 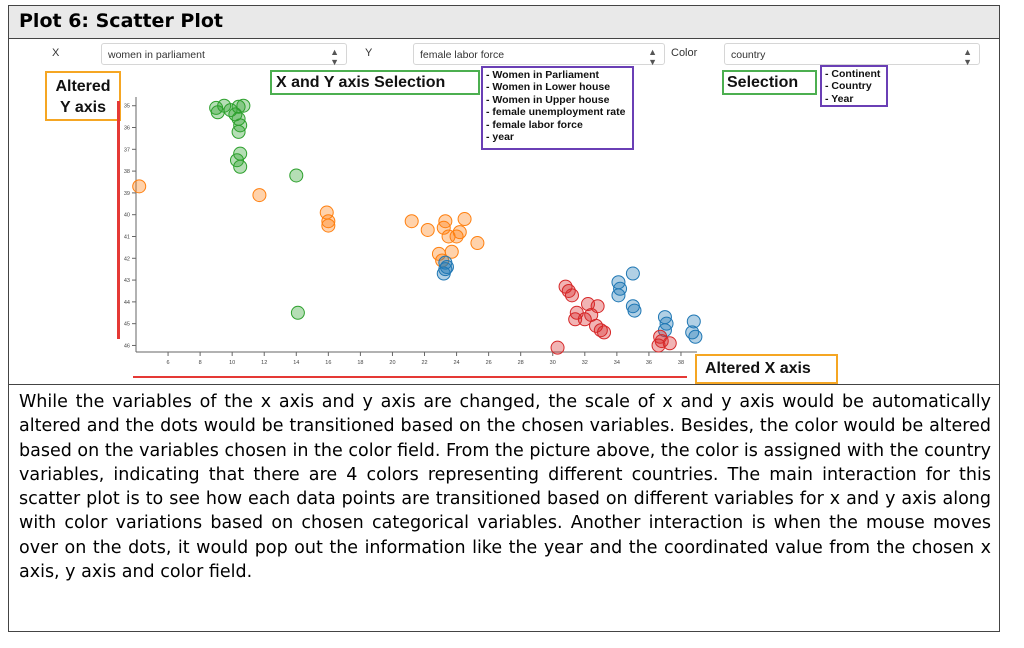 What do you see at coordinates (83, 86) in the screenshot?
I see `altered-y-line1: Altered` at bounding box center [83, 86].